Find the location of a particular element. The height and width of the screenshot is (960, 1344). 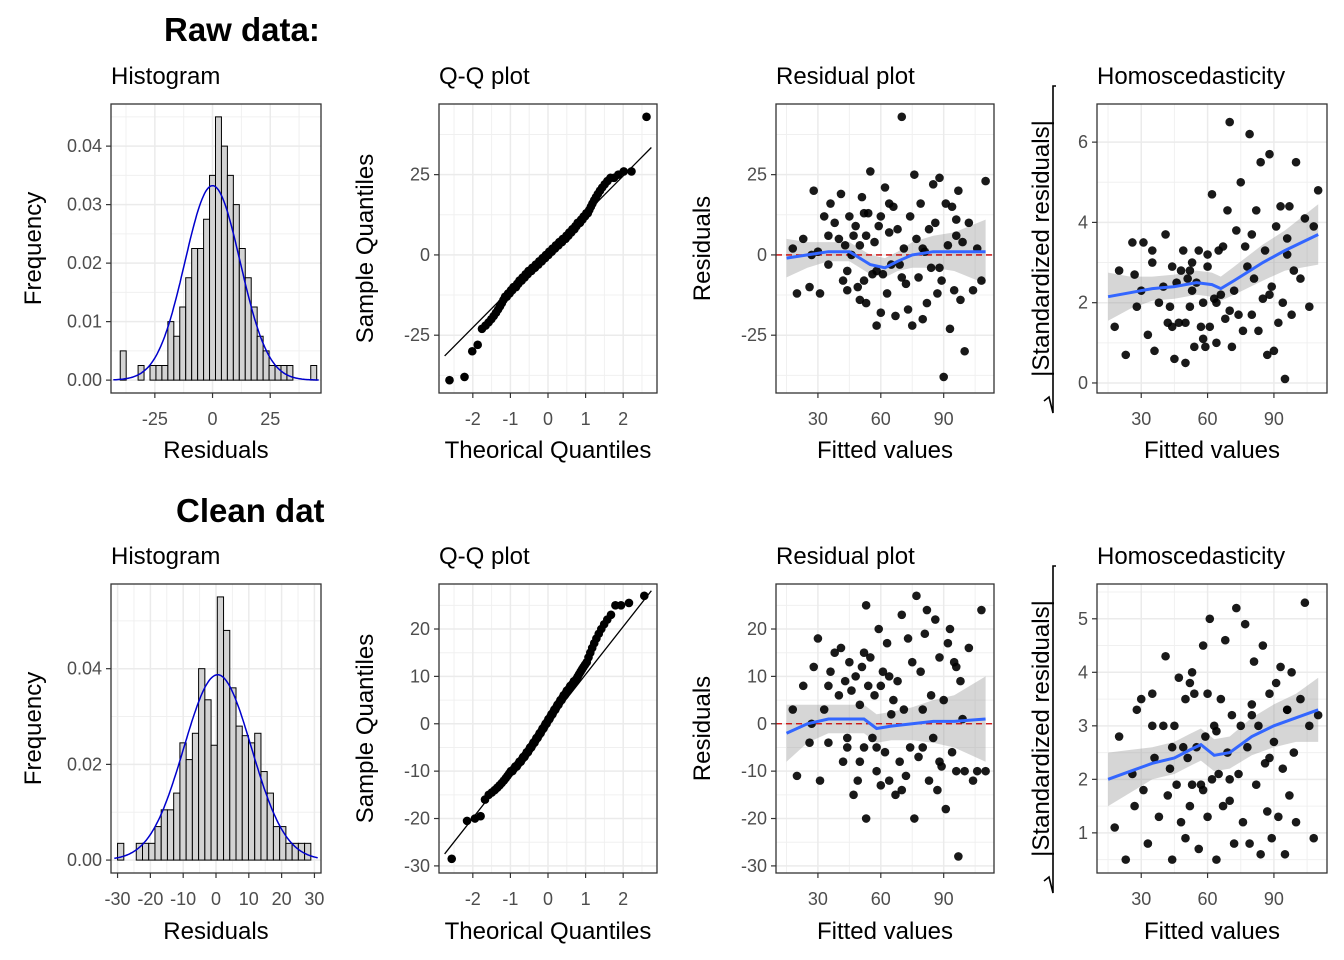

x-tick-label: -25 is located at coordinates (155, 419).